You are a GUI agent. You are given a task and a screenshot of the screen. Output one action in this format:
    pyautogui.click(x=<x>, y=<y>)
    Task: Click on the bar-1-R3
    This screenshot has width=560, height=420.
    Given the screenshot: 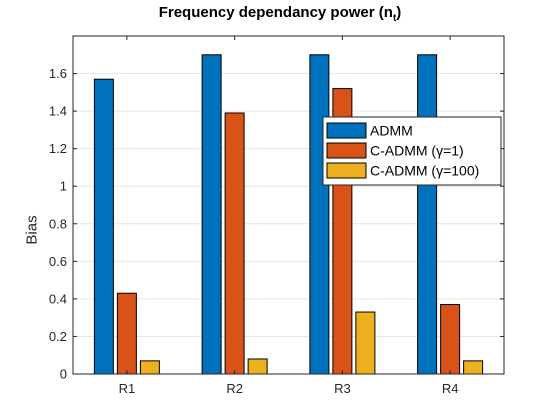 What is the action you would take?
    pyautogui.click(x=319, y=214)
    